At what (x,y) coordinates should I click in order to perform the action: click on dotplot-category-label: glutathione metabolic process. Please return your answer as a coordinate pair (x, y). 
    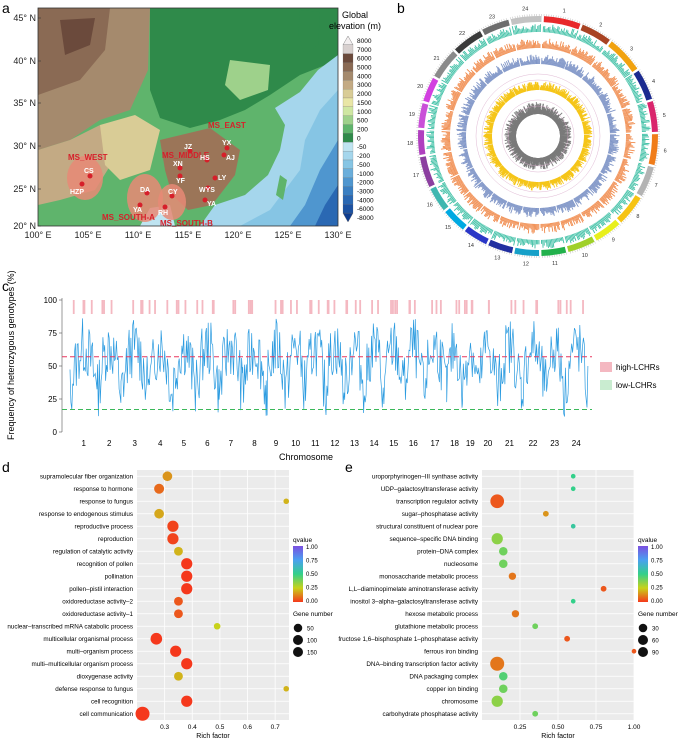
    Looking at the image, I should click on (436, 627).